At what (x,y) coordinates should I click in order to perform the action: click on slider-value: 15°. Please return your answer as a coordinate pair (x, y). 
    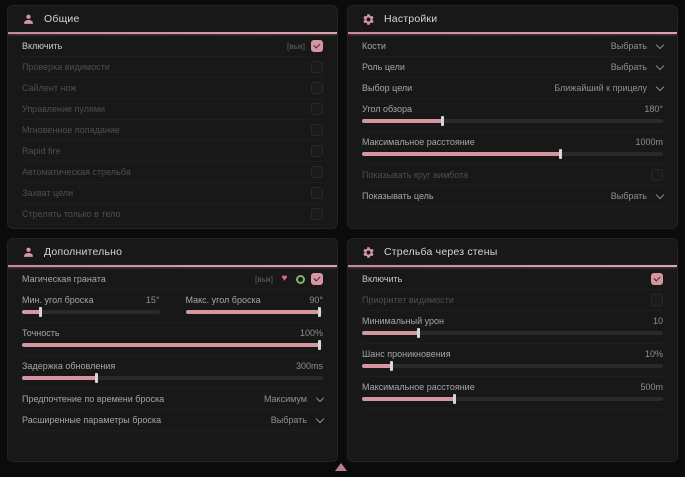
    Looking at the image, I should click on (152, 300).